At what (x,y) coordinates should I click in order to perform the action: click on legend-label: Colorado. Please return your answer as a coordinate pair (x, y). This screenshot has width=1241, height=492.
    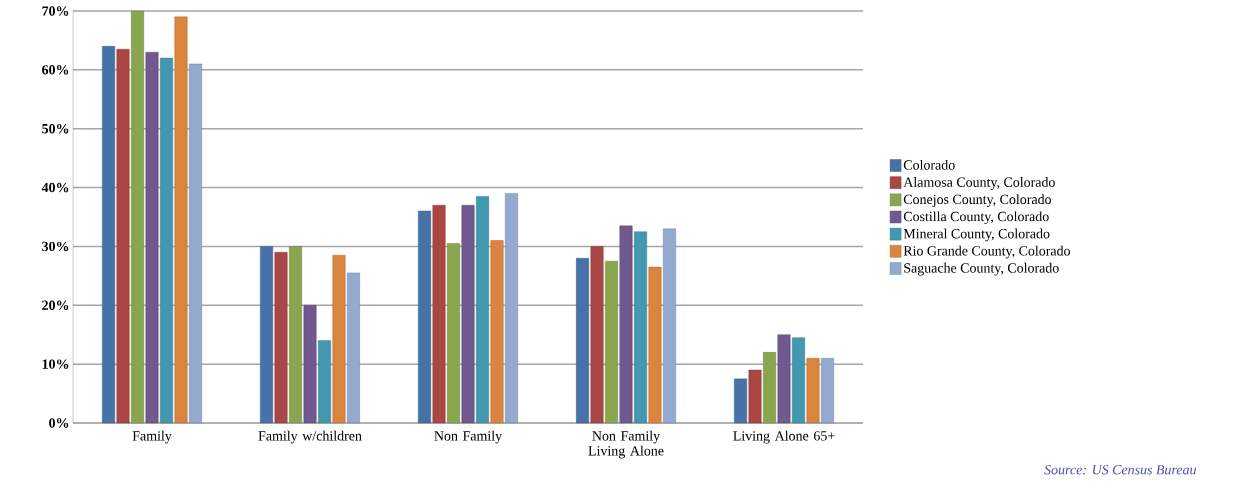
    Looking at the image, I should click on (929, 164).